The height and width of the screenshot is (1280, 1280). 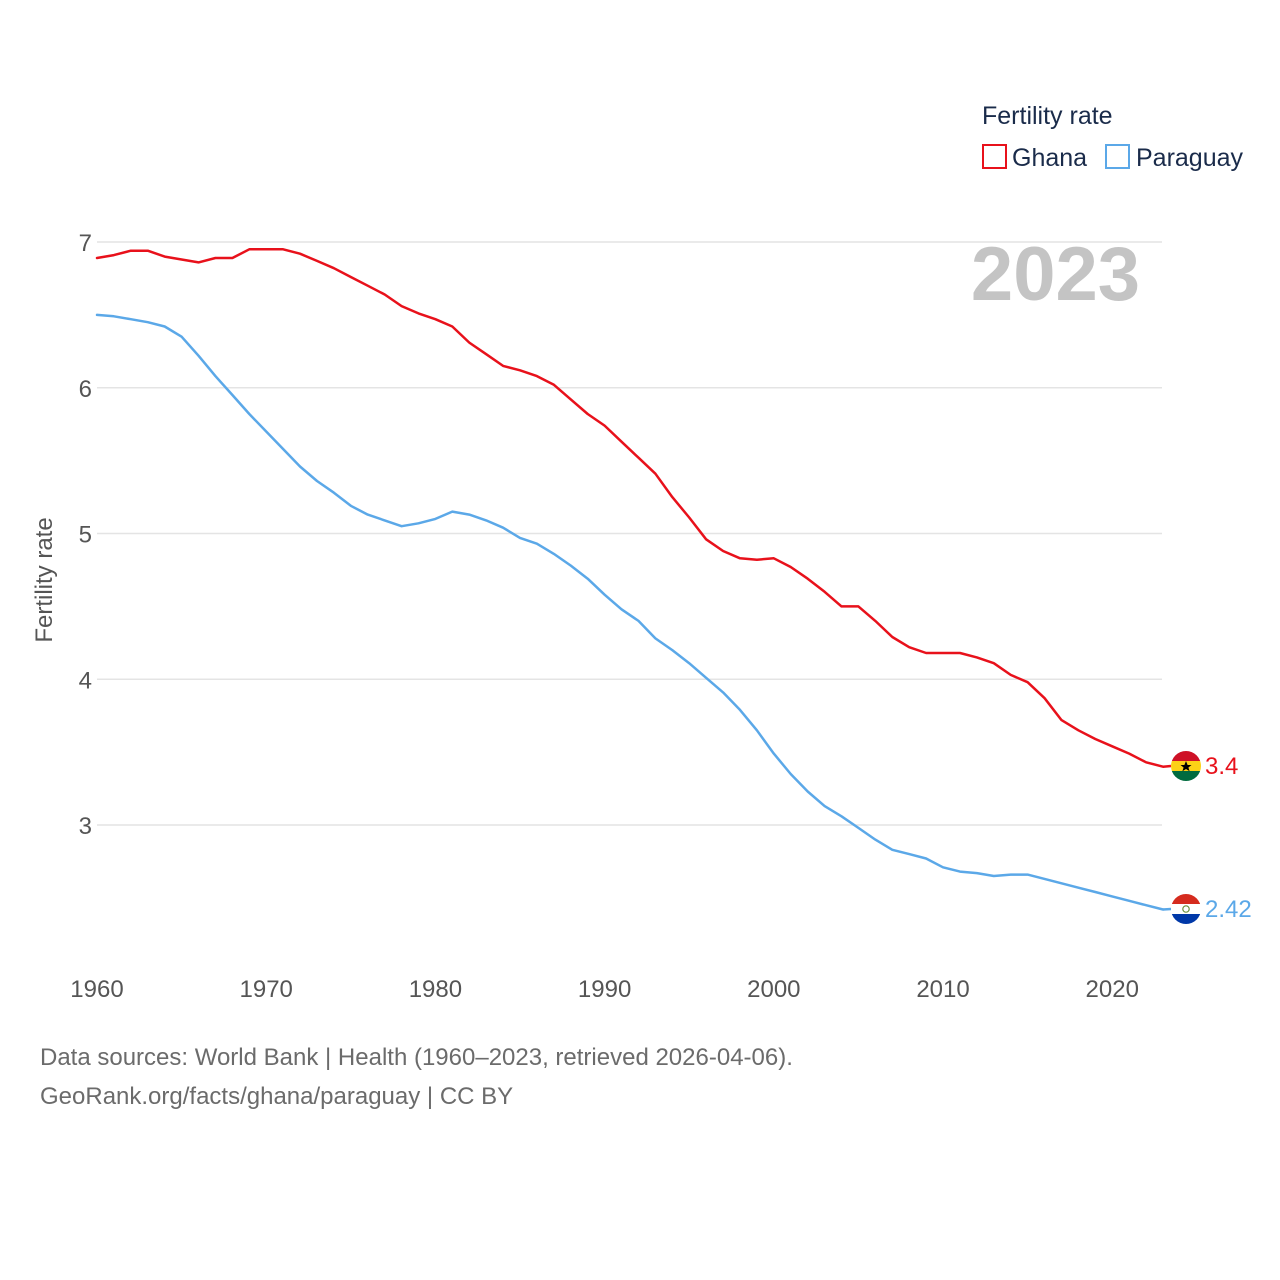 What do you see at coordinates (44, 579) in the screenshot?
I see `y-axis-label: Fertility rate` at bounding box center [44, 579].